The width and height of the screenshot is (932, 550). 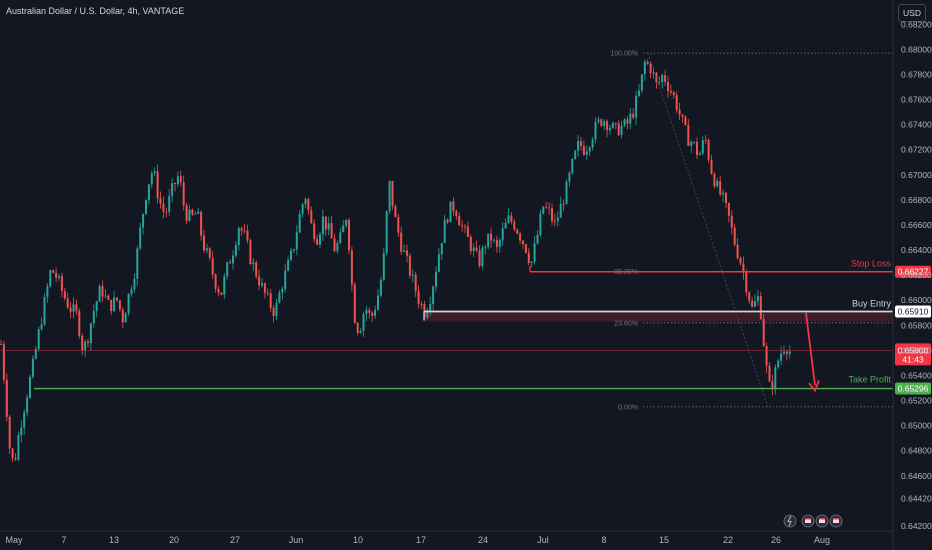 What do you see at coordinates (822, 540) in the screenshot?
I see `x-tick-label: Aug` at bounding box center [822, 540].